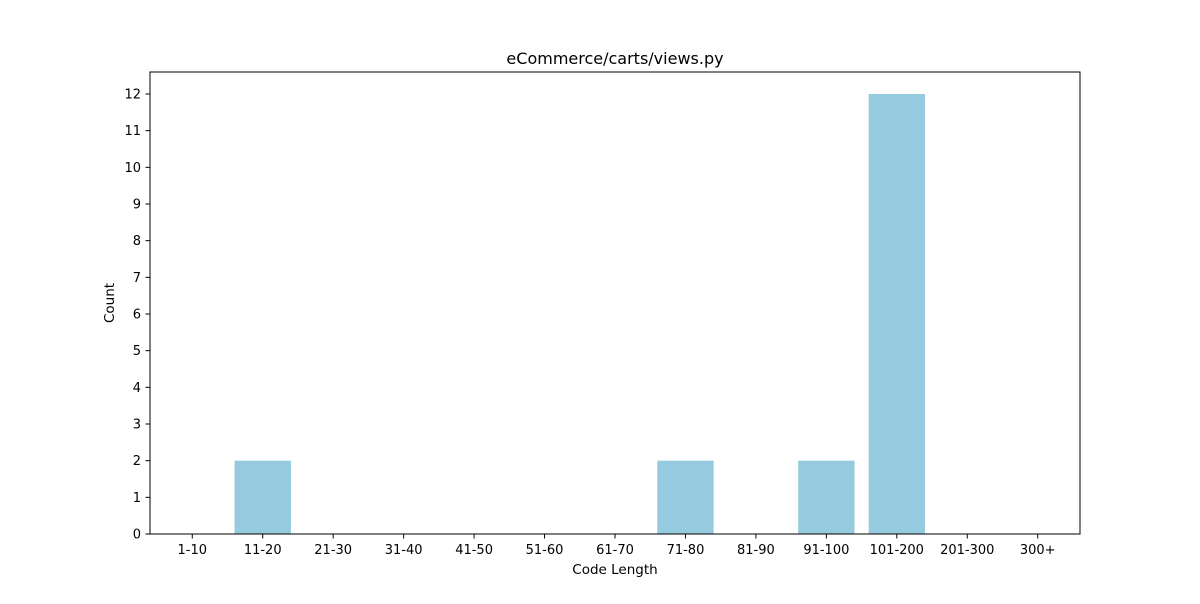 The height and width of the screenshot is (604, 1200). What do you see at coordinates (137, 388) in the screenshot?
I see `y-tick-label: 4` at bounding box center [137, 388].